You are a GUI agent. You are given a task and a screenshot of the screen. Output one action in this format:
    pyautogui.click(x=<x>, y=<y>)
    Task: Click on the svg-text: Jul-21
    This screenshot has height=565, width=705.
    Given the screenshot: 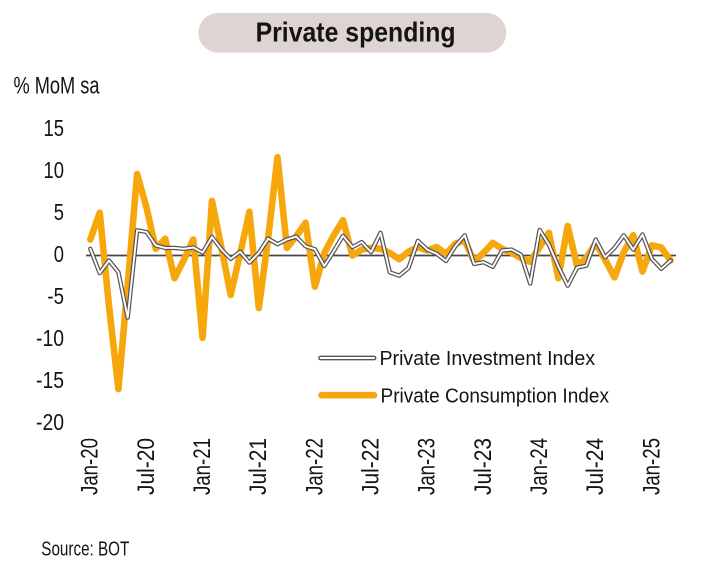 What is the action you would take?
    pyautogui.click(x=258, y=466)
    